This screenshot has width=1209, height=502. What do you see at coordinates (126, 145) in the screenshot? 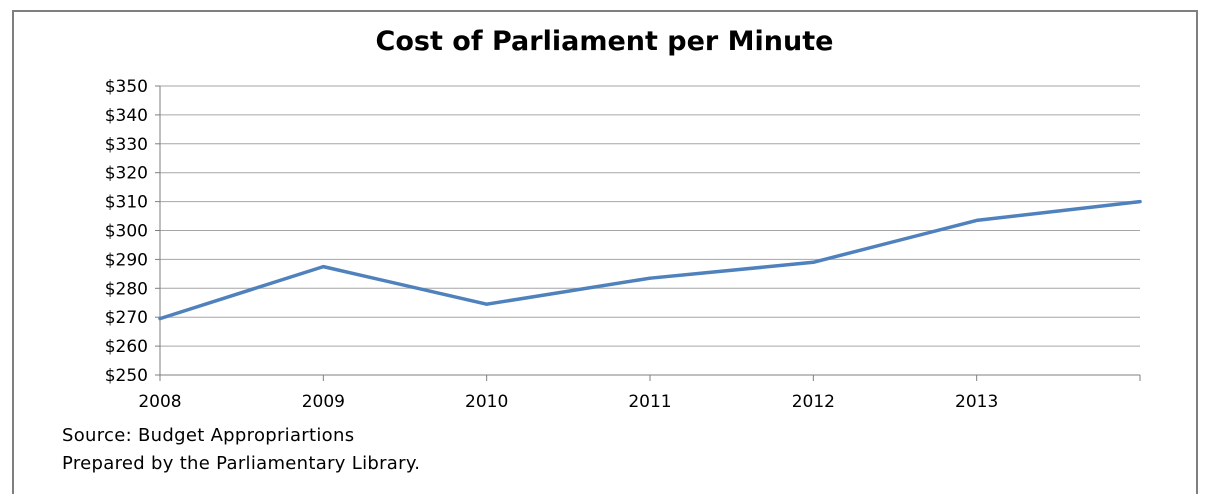
I see `y-tick-label: $330` at bounding box center [126, 145].